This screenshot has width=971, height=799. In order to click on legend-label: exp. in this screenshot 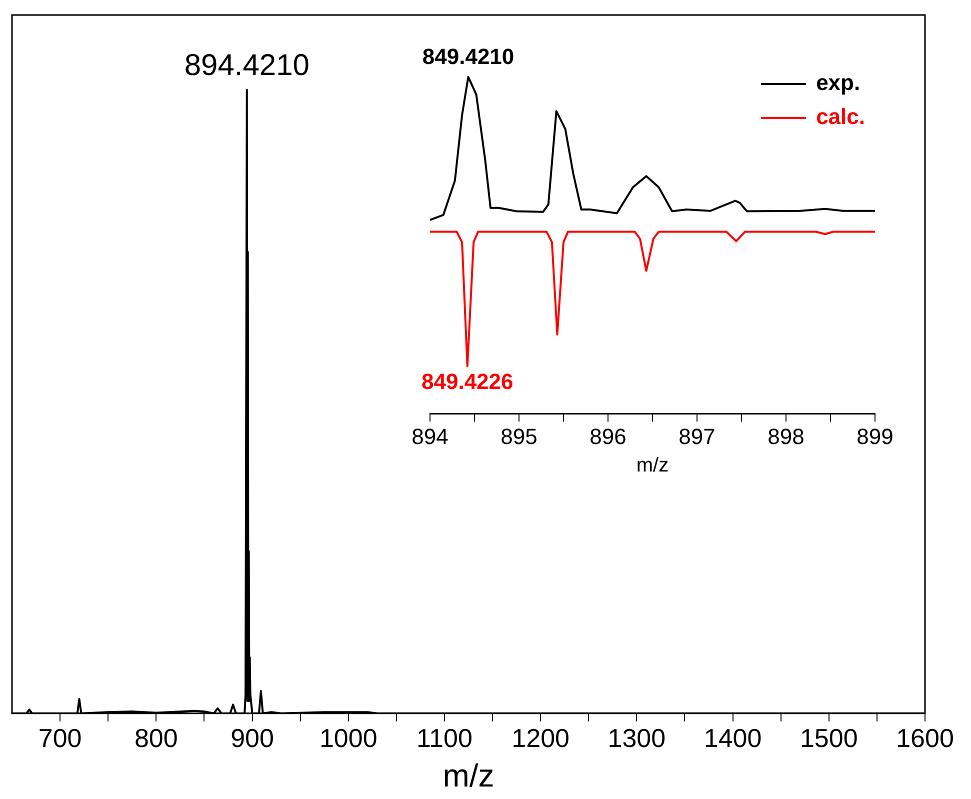, I will do `click(838, 83)`.